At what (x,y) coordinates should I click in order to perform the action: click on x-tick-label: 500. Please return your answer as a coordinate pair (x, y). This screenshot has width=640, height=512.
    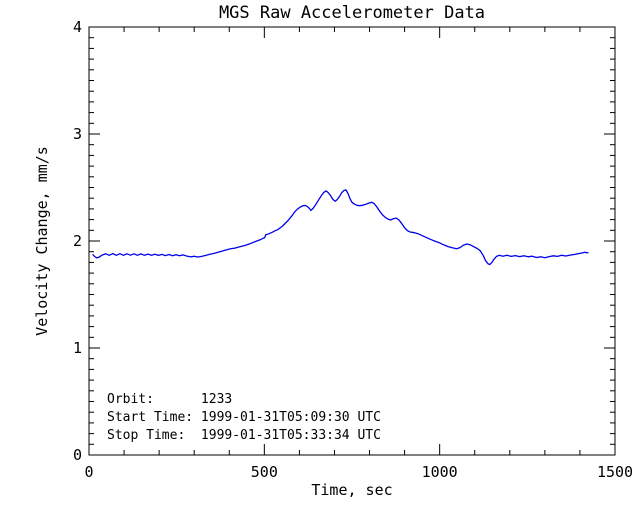
    Looking at the image, I should click on (264, 472).